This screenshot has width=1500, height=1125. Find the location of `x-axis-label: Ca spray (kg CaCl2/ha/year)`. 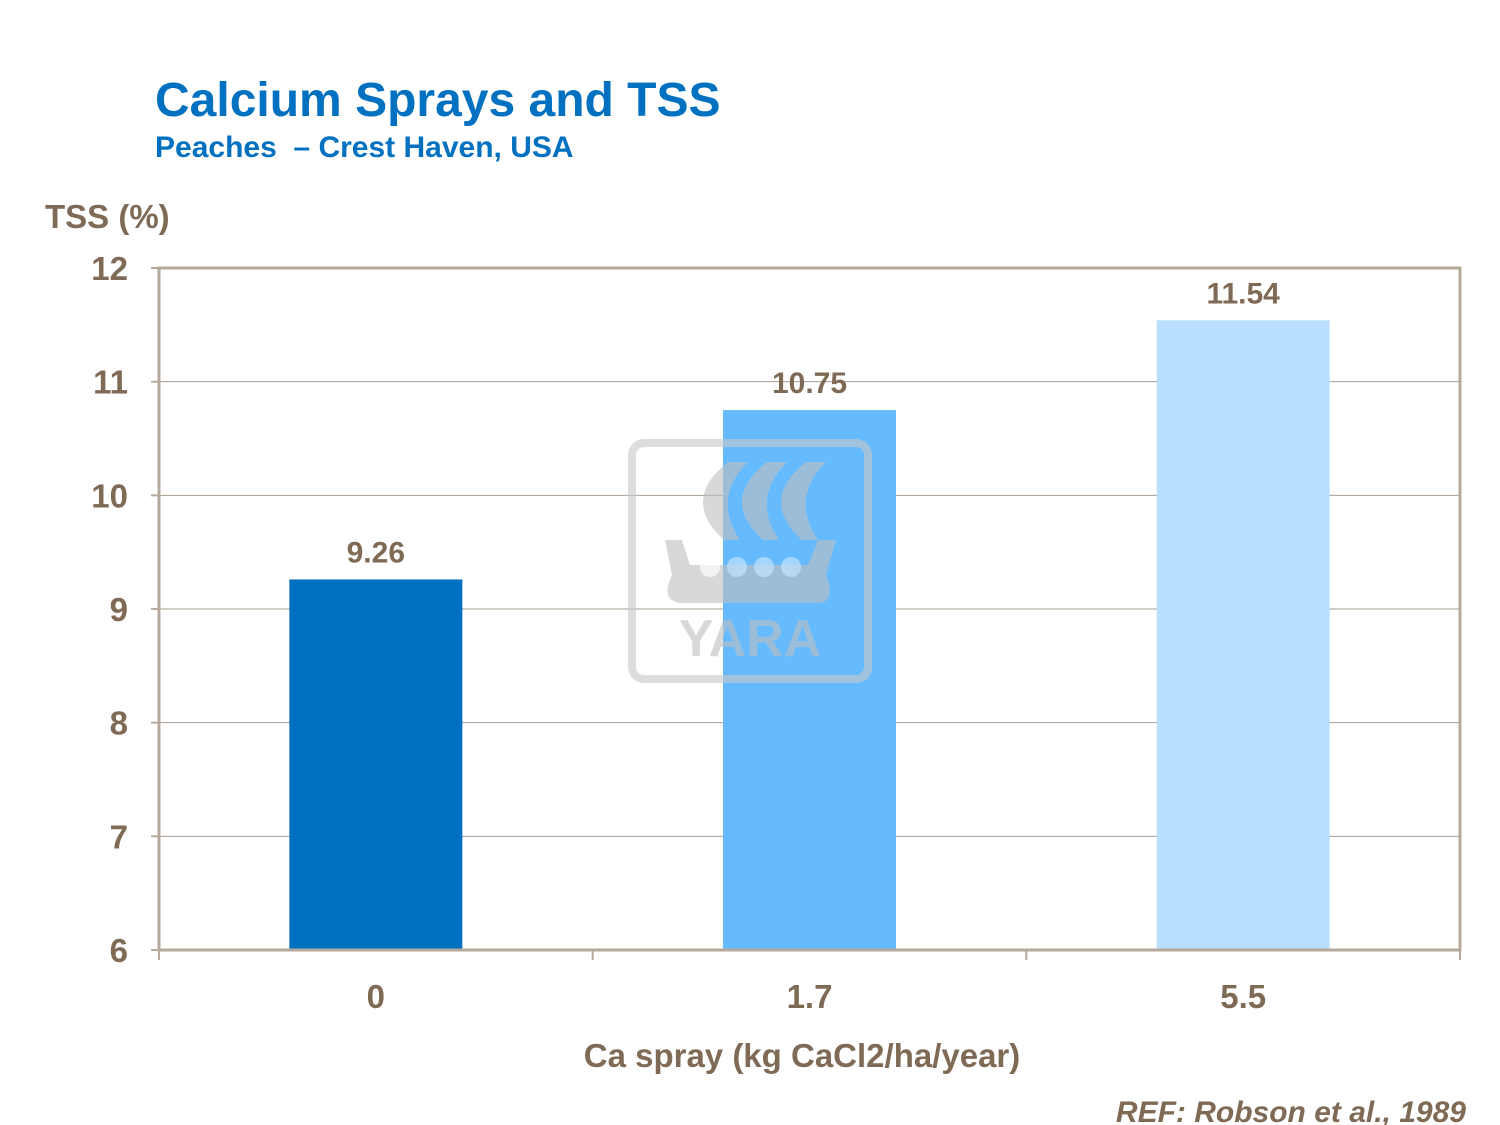

x-axis-label: Ca spray (kg CaCl2/ha/year) is located at coordinates (802, 1055).